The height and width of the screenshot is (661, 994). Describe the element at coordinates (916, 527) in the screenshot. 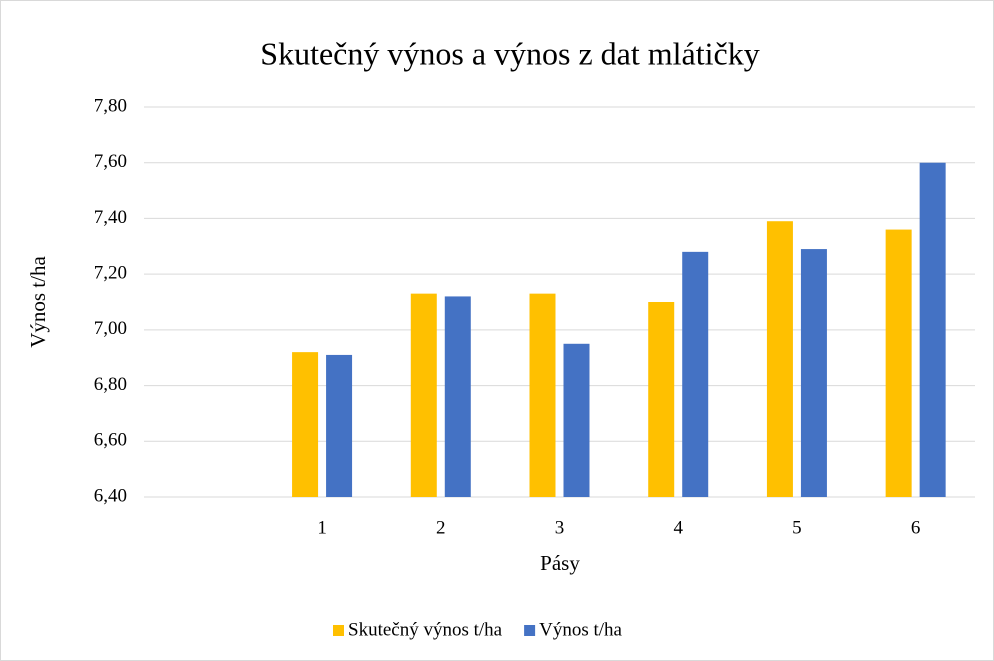

I see `x-tick-label: 6` at that location.